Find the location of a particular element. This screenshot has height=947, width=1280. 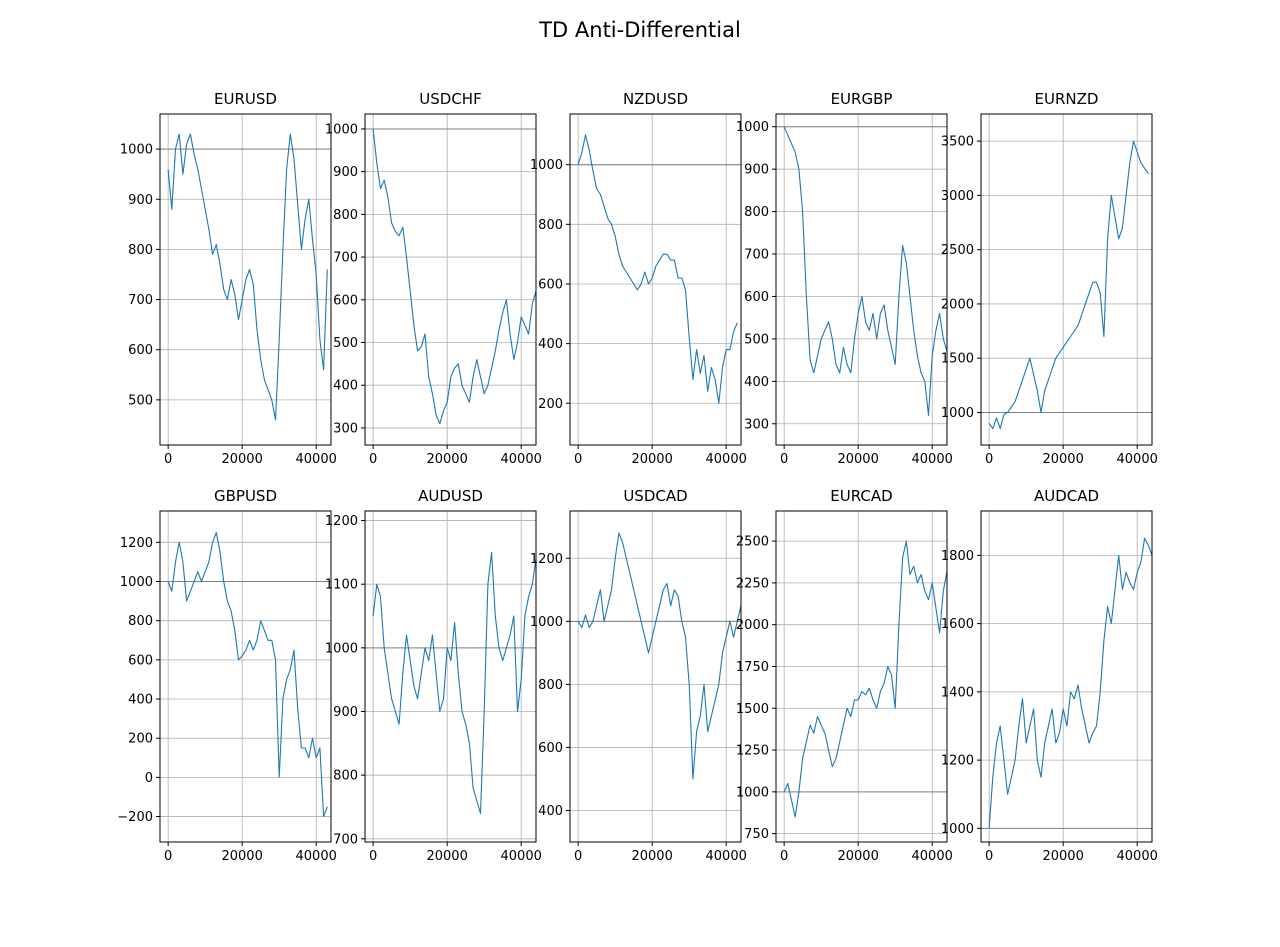

y-tick-label: 0 is located at coordinates (149, 778).